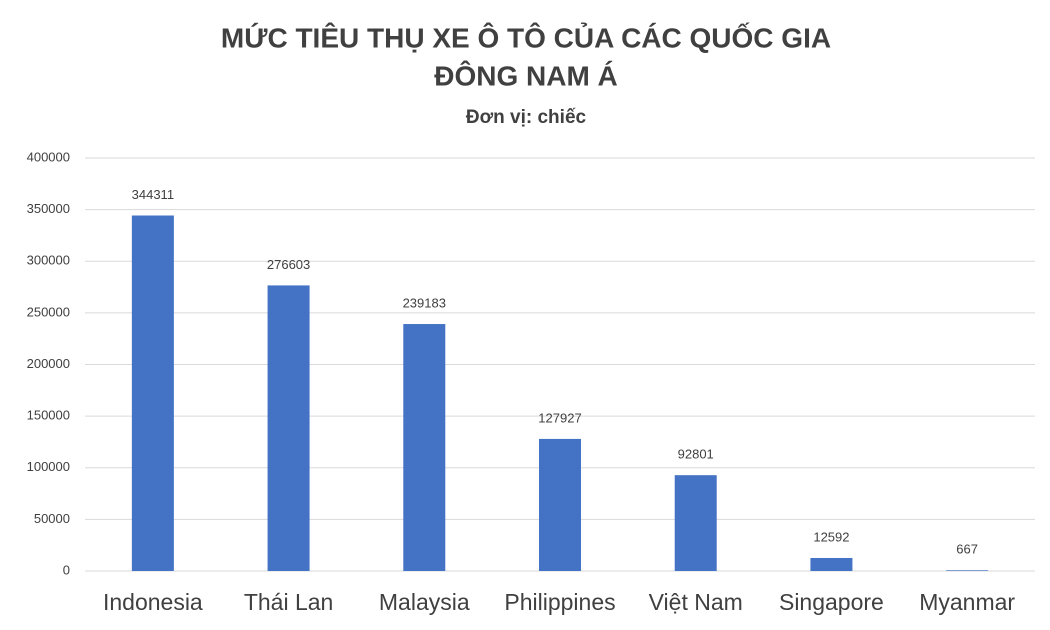 This screenshot has width=1050, height=630. What do you see at coordinates (288, 264) in the screenshot?
I see `data-label: 276603` at bounding box center [288, 264].